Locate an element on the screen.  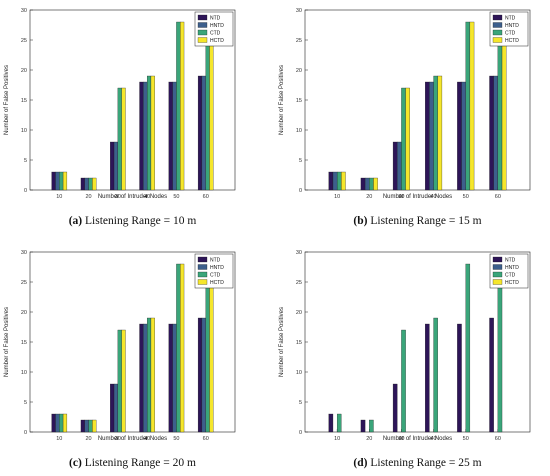
panel-caption: (b) Listening Range = 15 m is located at coordinates (417, 221).